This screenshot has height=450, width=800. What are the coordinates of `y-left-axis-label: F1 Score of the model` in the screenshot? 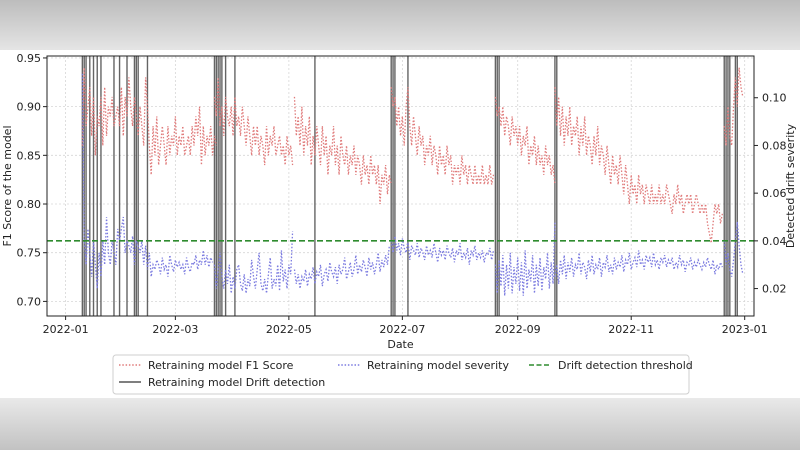 It's located at (7, 185).